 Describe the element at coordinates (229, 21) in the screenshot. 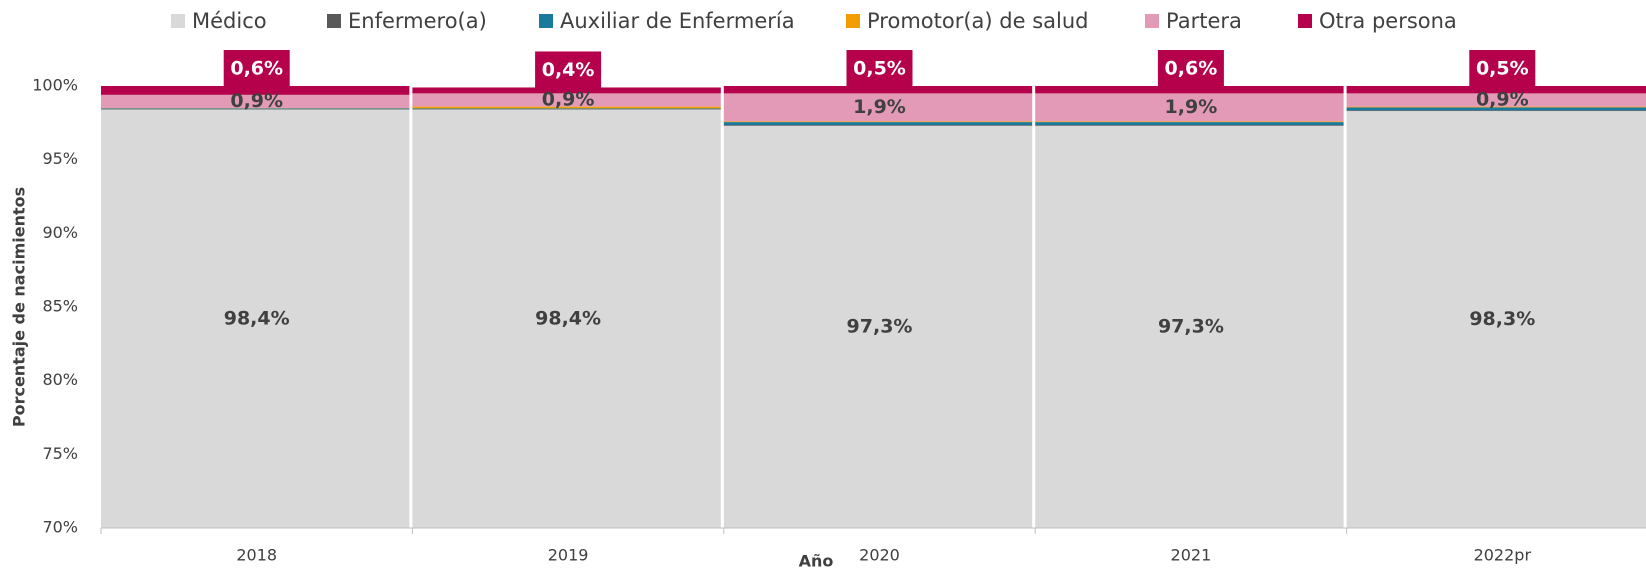

I see `legend-label: Médico` at that location.